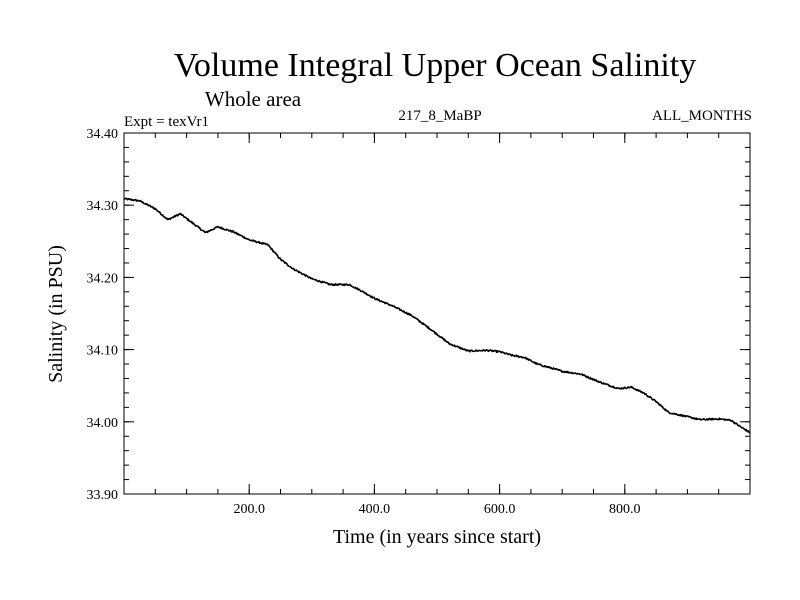 The height and width of the screenshot is (600, 800). Describe the element at coordinates (103, 423) in the screenshot. I see `y-tick-label: 34.00` at that location.